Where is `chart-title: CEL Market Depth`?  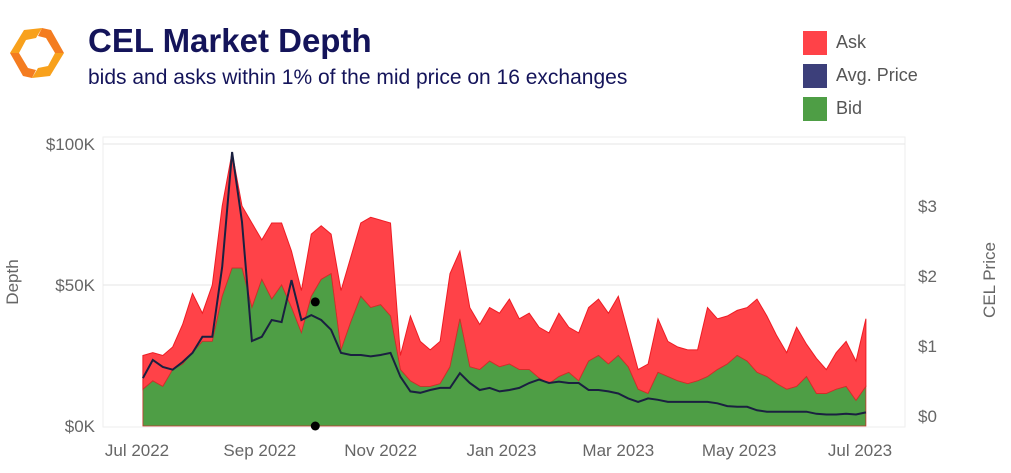
chart-title: CEL Market Depth is located at coordinates (230, 40).